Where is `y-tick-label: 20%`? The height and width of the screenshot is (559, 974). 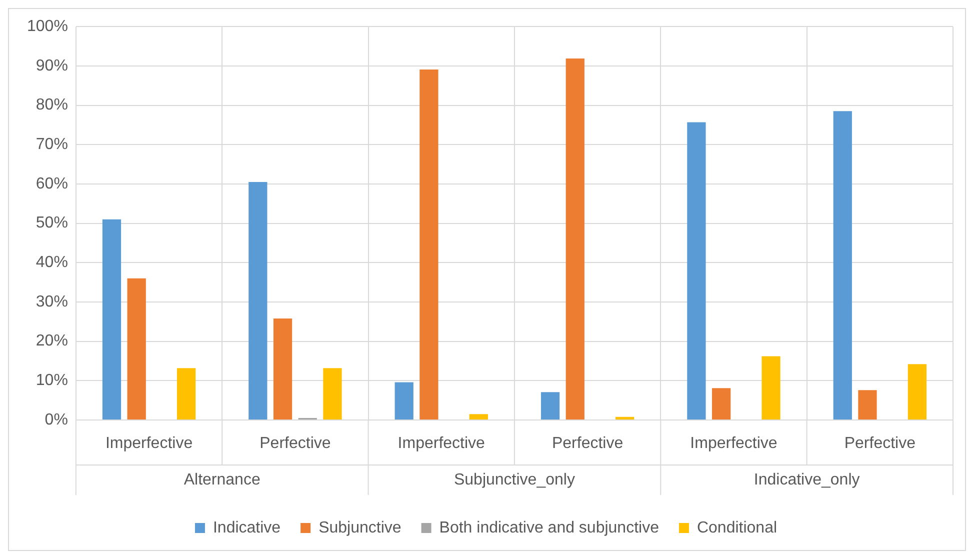 y-tick-label: 20% is located at coordinates (52, 341).